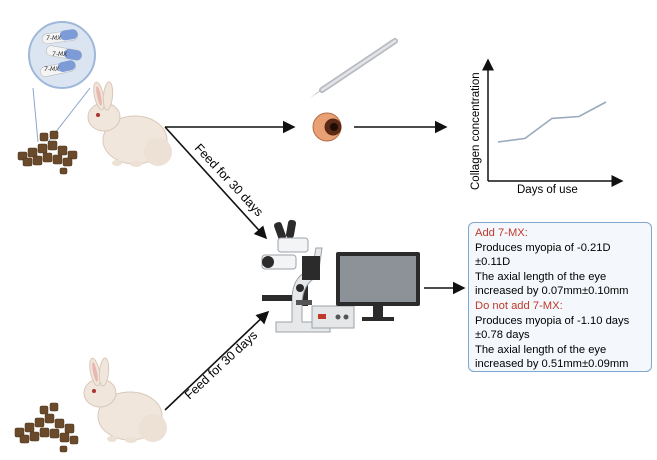 The width and height of the screenshot is (657, 460). Describe the element at coordinates (216, 183) in the screenshot. I see `arrow-top-to-microscope` at that location.